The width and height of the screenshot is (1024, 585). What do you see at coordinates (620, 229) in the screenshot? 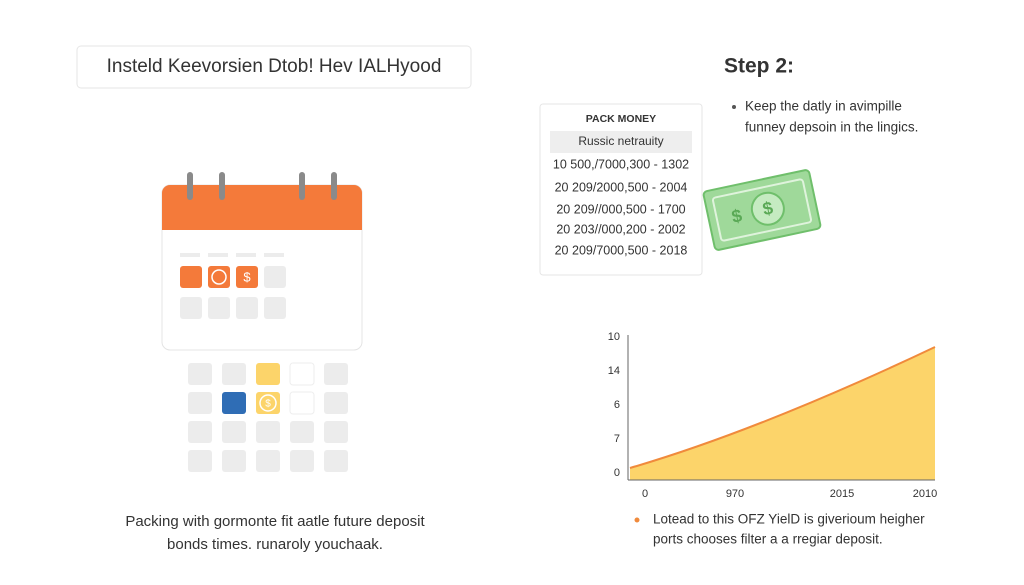
I see `table-row: 20 203//000,200 - 2002` at bounding box center [620, 229].